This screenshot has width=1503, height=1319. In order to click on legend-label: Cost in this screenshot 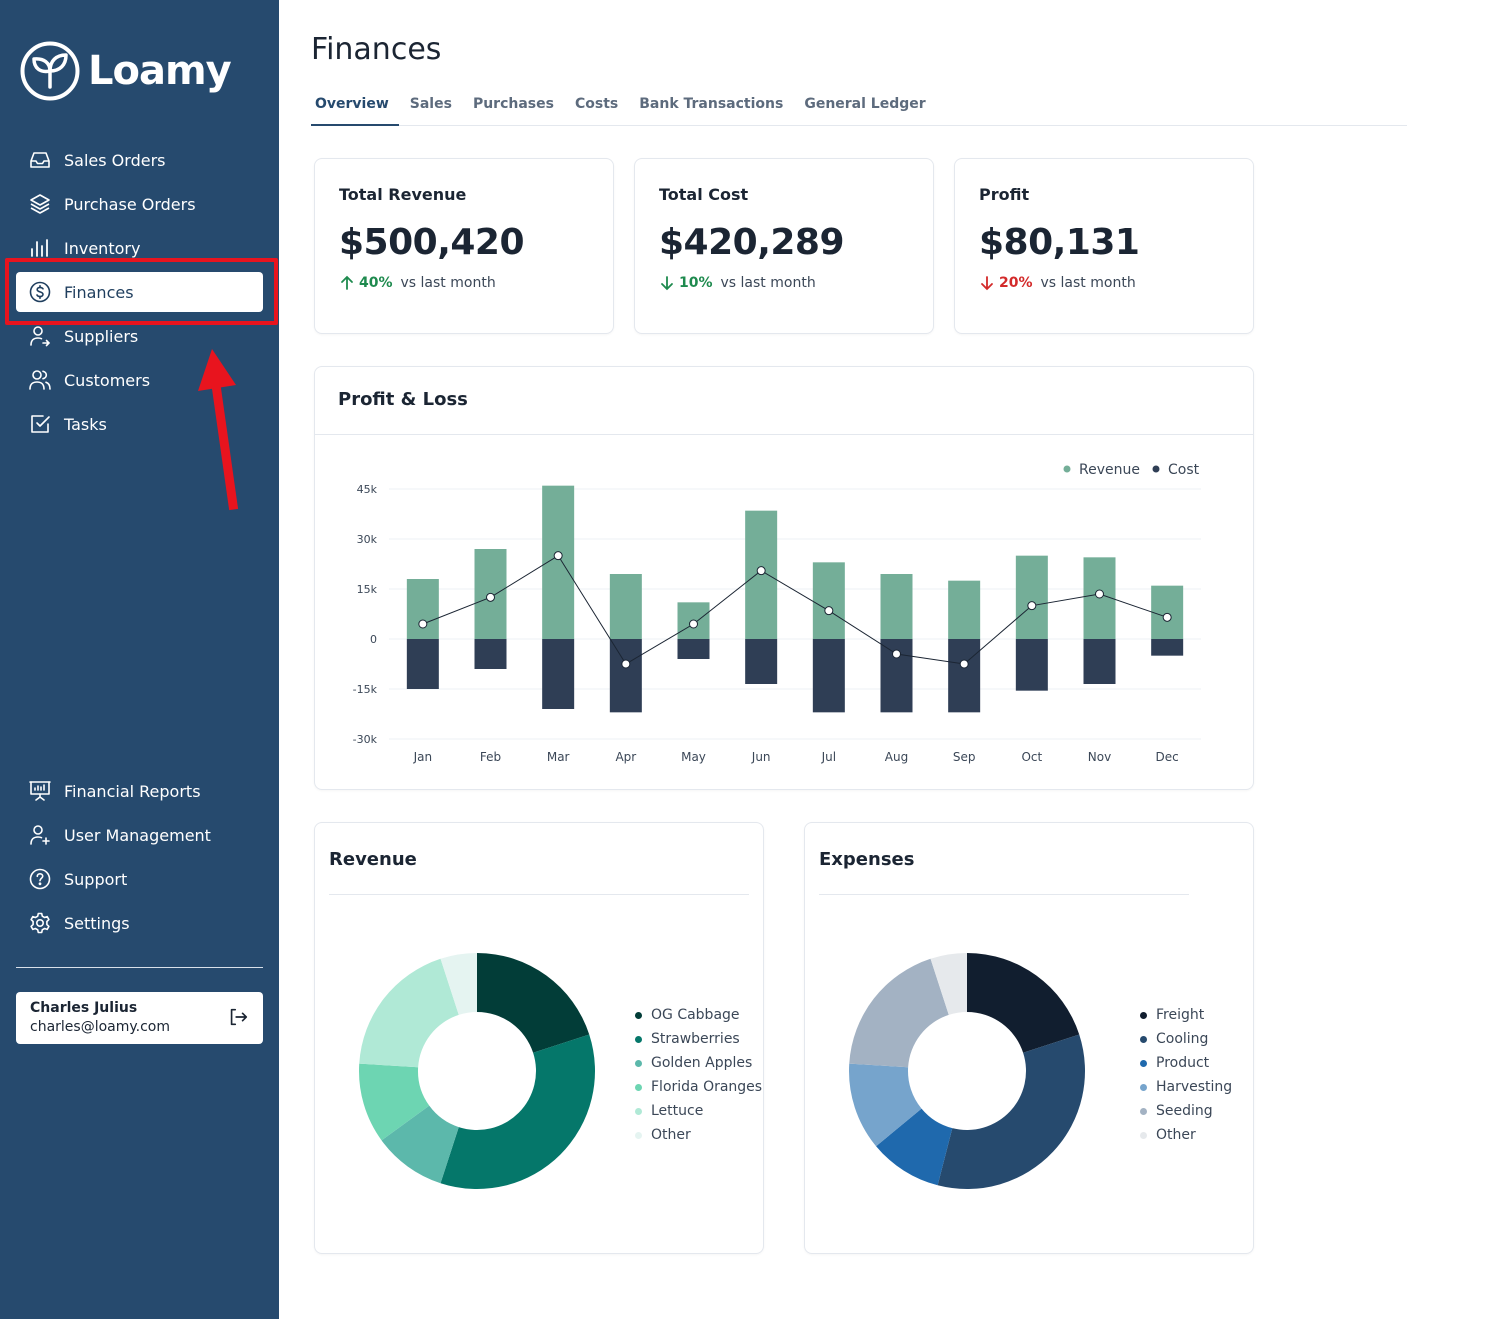, I will do `click(1184, 470)`.